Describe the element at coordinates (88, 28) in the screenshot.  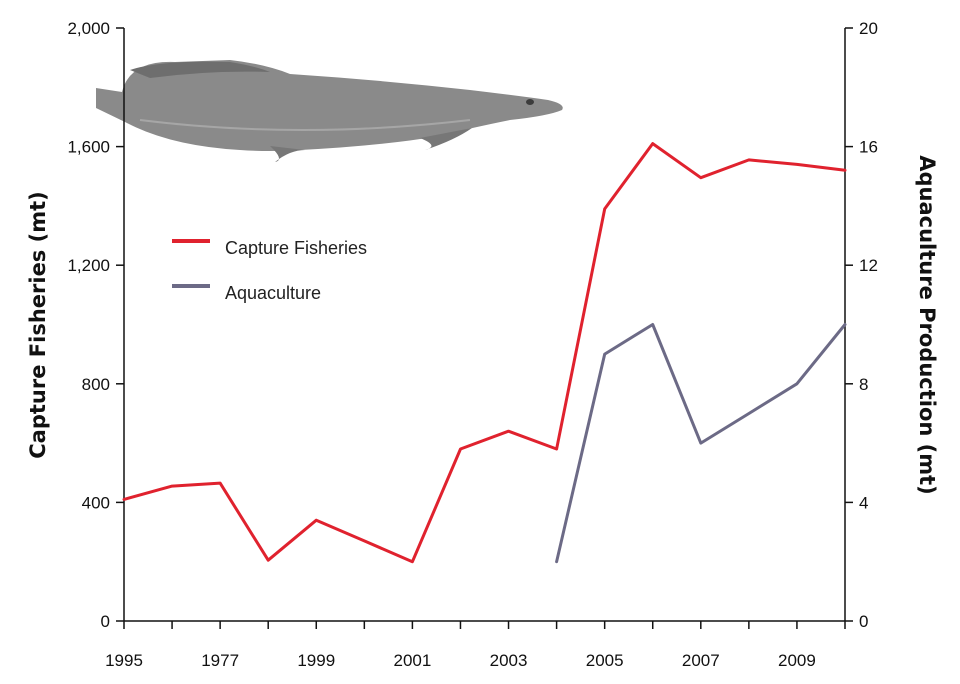
I see `left-tick-label: 2,000` at that location.